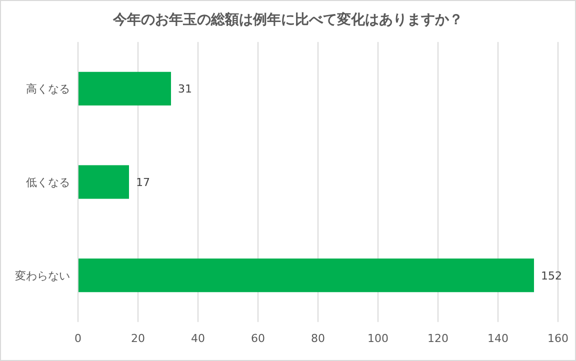 The image size is (576, 361). Describe the element at coordinates (438, 338) in the screenshot. I see `x-tick-label: 120` at that location.